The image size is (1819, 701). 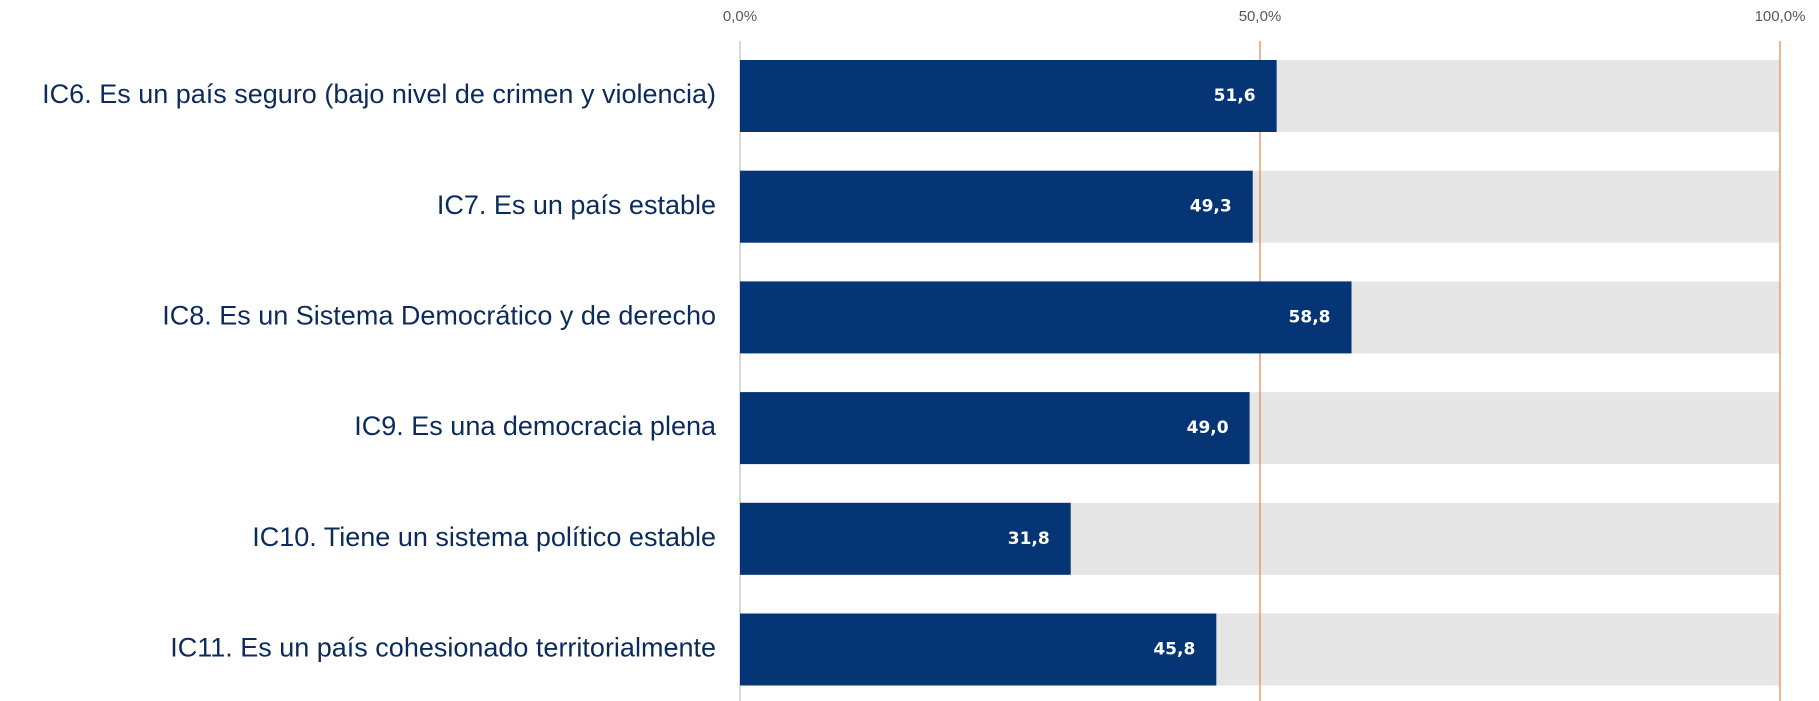 I want to click on value-label: 31,8, so click(x=1029, y=539).